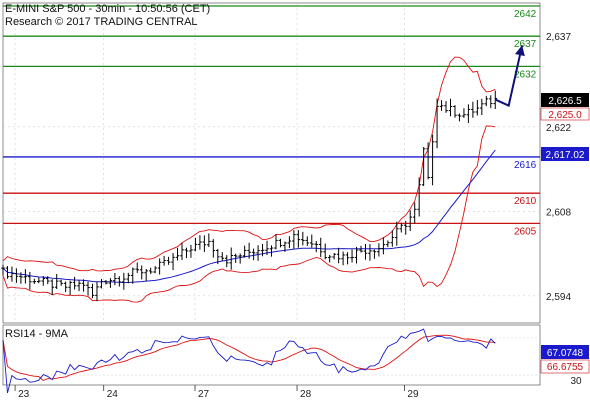  Describe the element at coordinates (525, 44) in the screenshot. I see `level-label-2637: 2637` at that location.